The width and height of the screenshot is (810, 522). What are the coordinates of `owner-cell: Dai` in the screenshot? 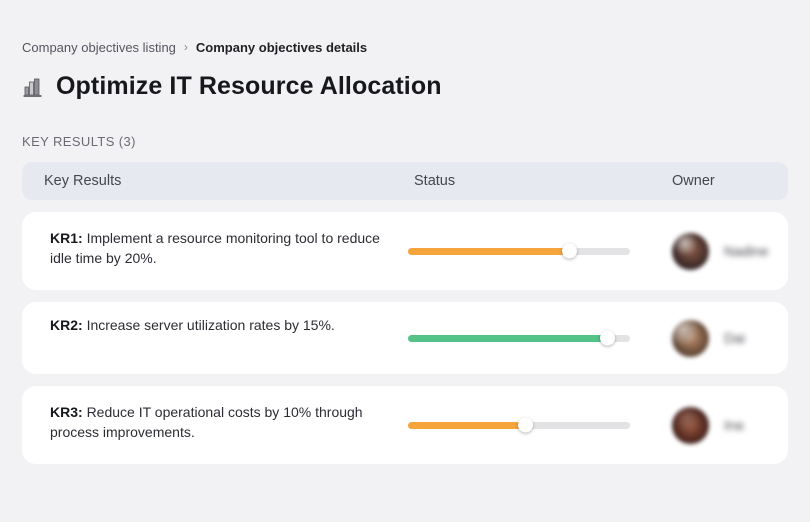 It's located at (730, 338).